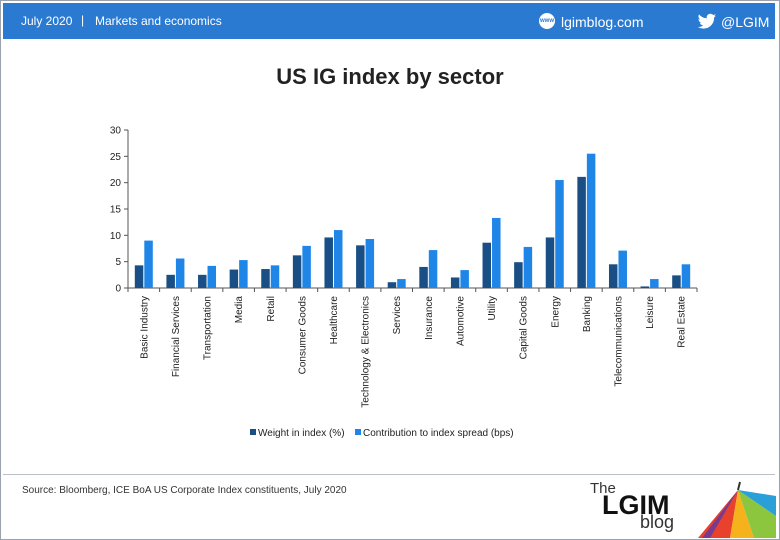 This screenshot has height=540, width=780. What do you see at coordinates (587, 314) in the screenshot?
I see `category-label: Banking` at bounding box center [587, 314].